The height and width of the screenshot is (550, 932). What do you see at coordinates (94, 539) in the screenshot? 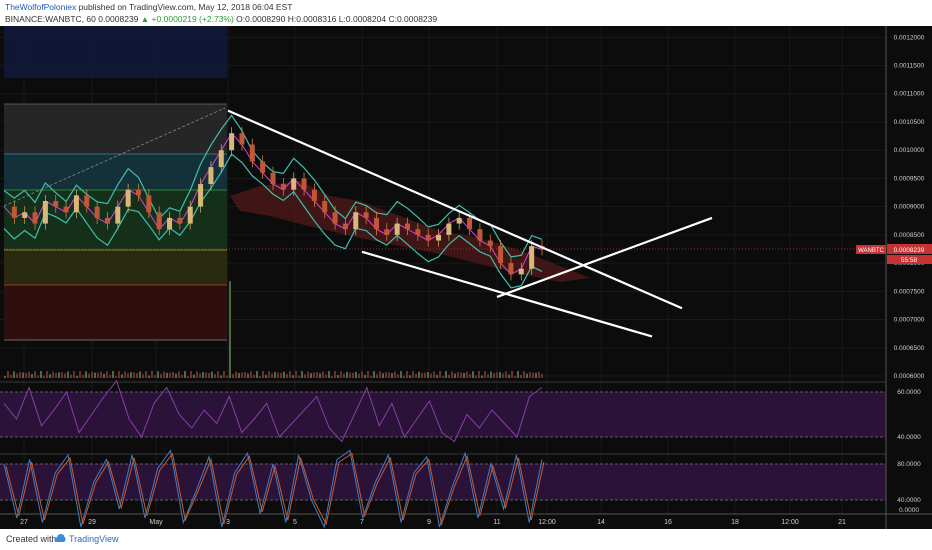
I see `tradingview-brand: TradingView` at bounding box center [94, 539].